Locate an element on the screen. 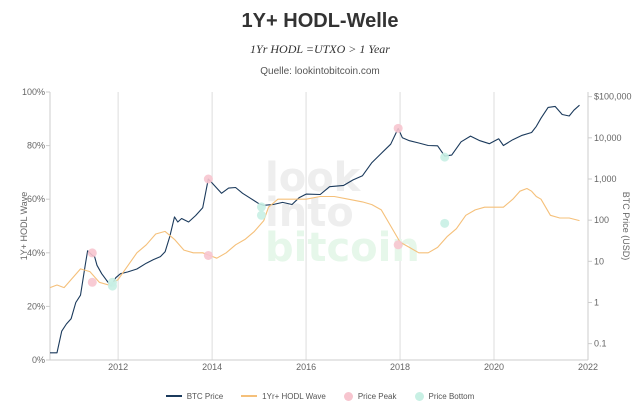 This screenshot has width=640, height=404. legend-item-hodl-wave: 1Yr+ HODL Wave is located at coordinates (283, 396).